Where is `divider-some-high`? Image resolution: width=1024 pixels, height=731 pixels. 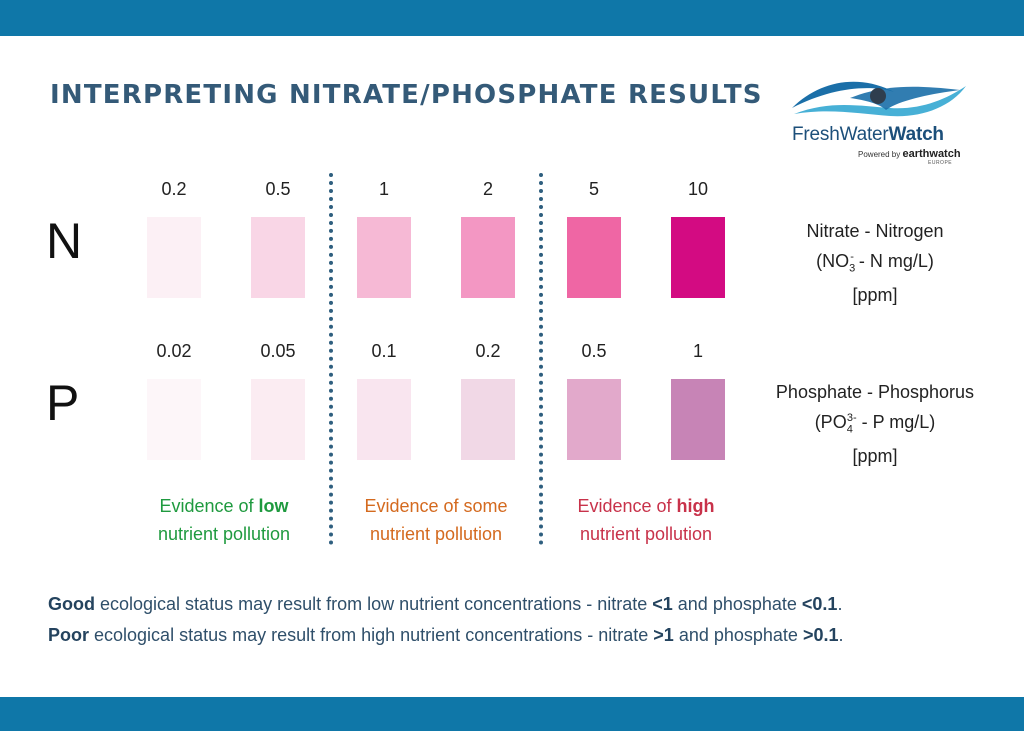 divider-some-high is located at coordinates (541, 359).